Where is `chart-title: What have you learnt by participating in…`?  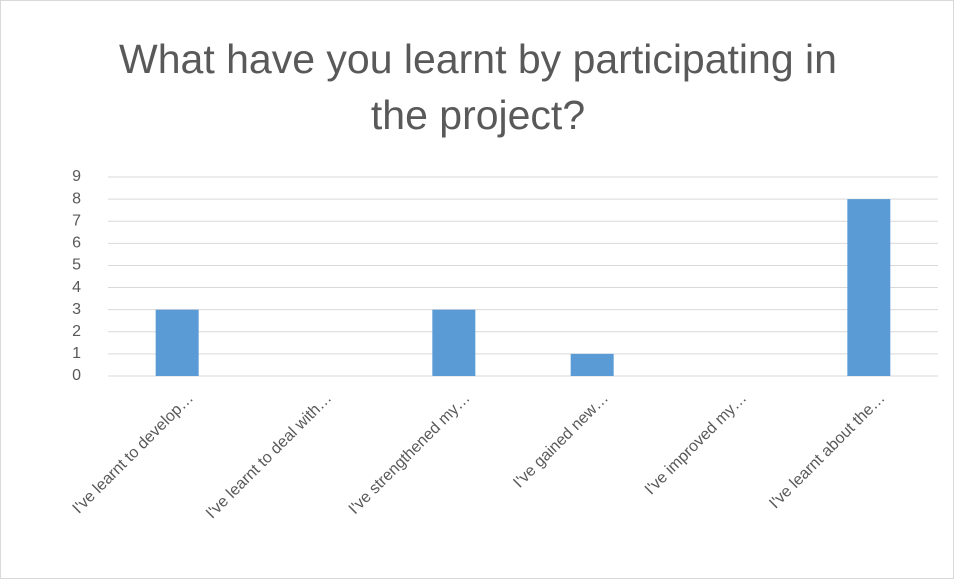
chart-title: What have you learnt by participating in… is located at coordinates (478, 87).